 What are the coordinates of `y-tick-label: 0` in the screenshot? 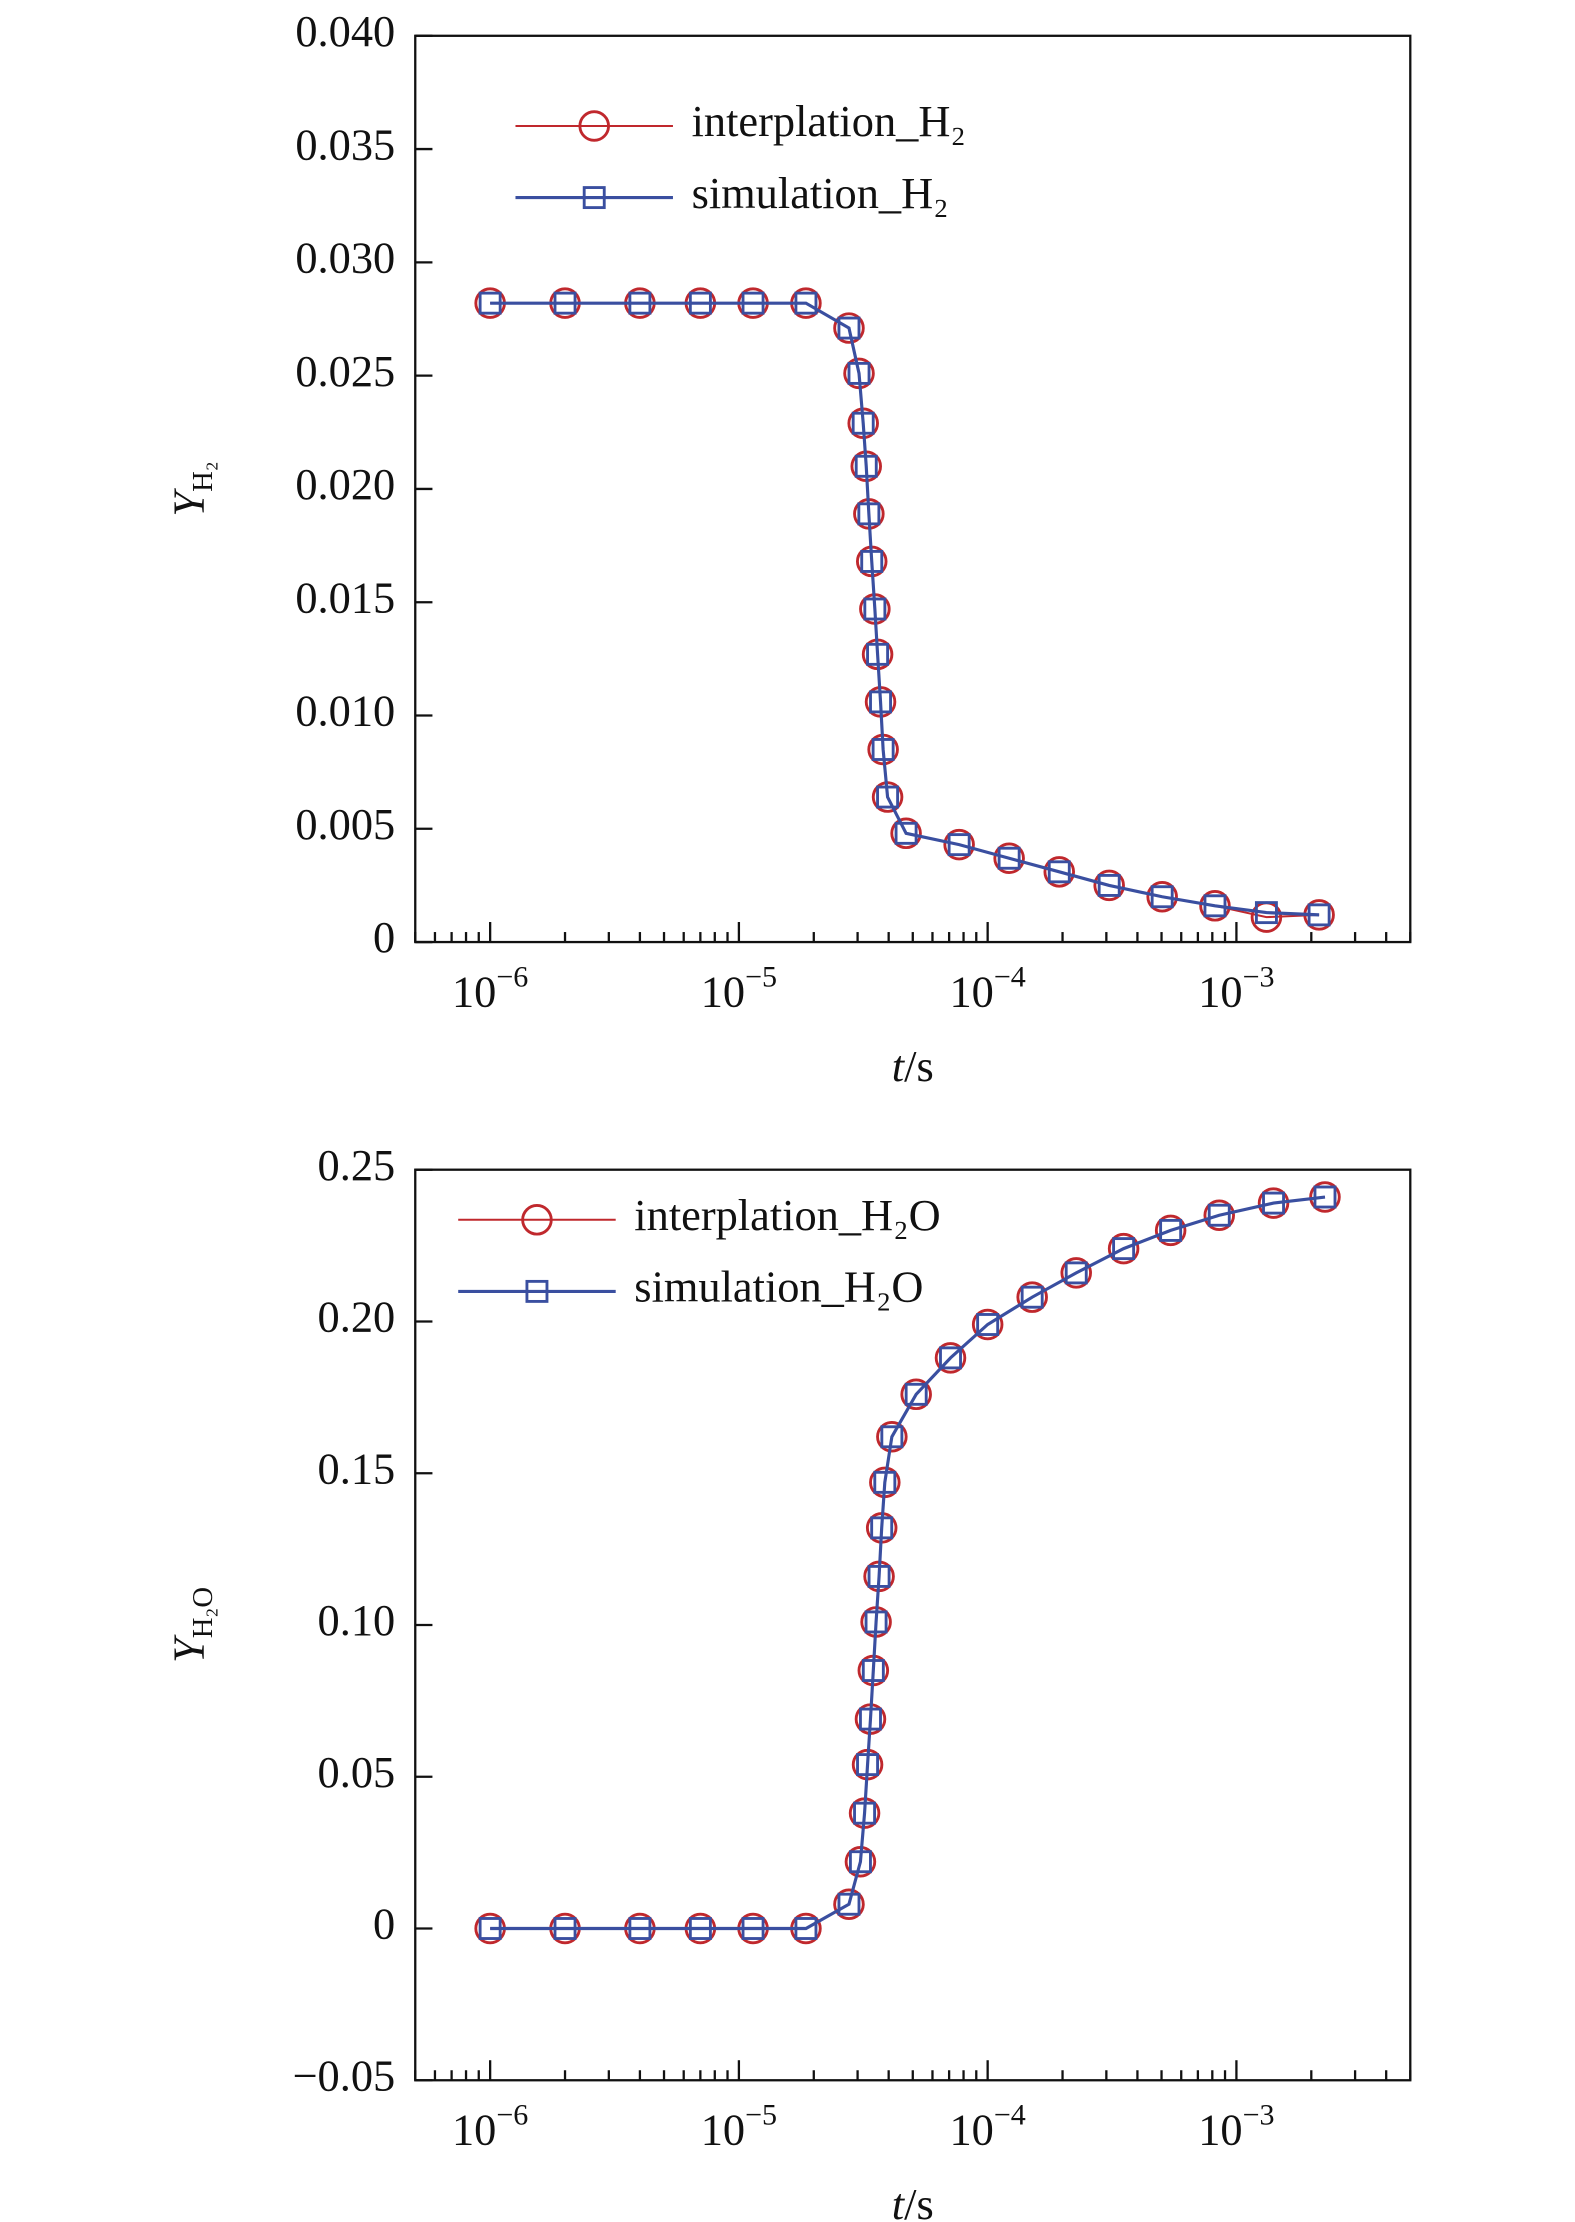 It's located at (384, 937).